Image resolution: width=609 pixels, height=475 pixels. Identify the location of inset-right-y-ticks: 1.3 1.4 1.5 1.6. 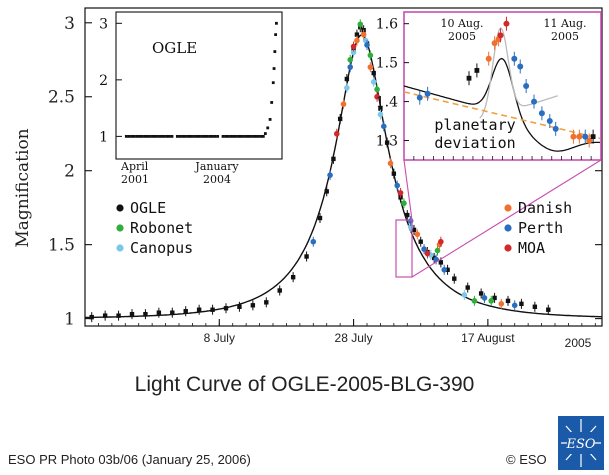
(484, 88).